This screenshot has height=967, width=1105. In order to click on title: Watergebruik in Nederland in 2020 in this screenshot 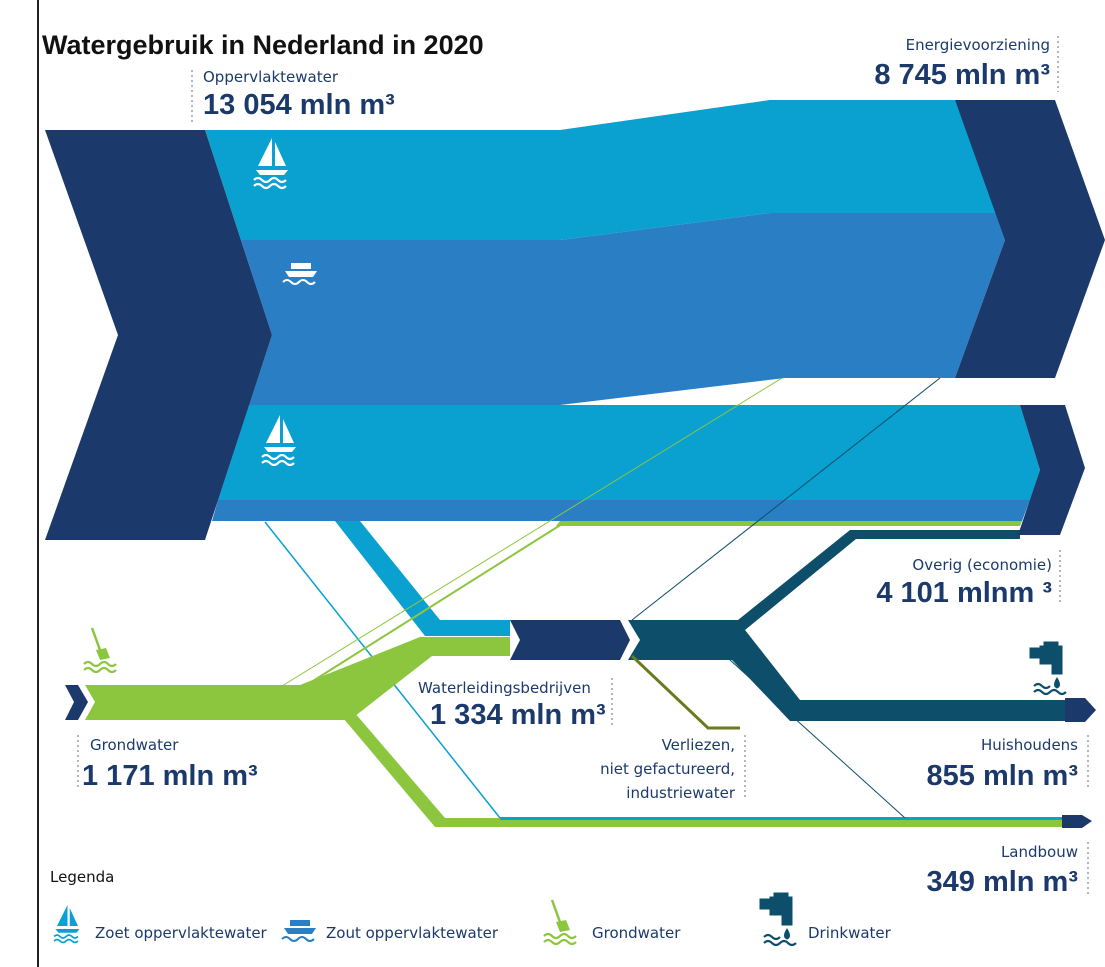, I will do `click(263, 45)`.